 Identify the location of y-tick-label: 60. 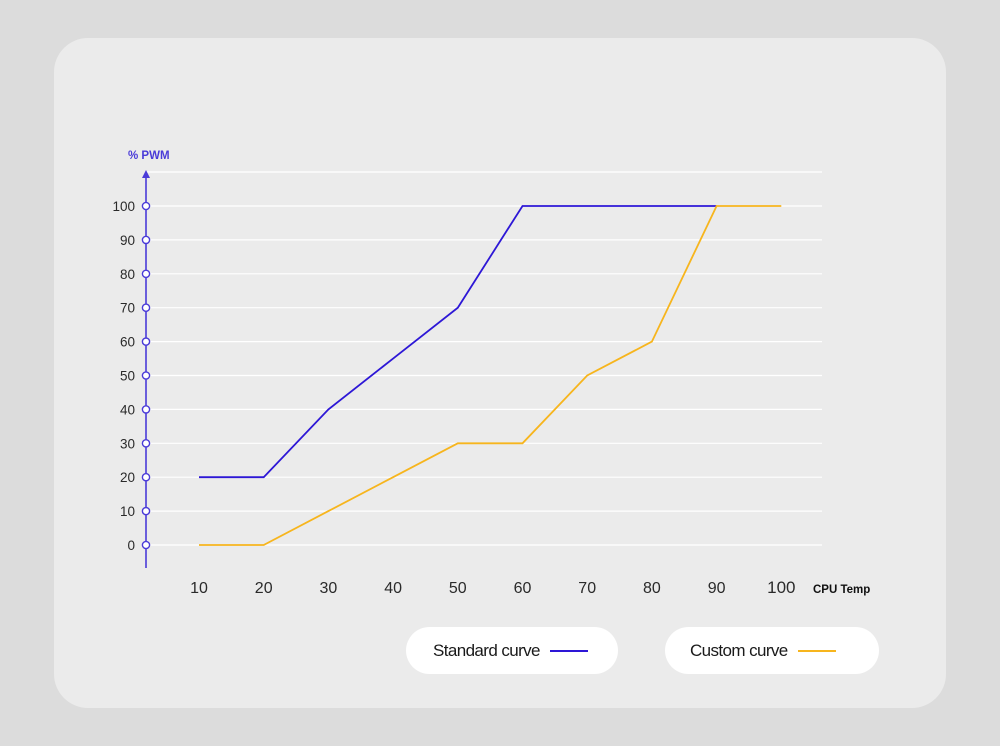
(127, 342).